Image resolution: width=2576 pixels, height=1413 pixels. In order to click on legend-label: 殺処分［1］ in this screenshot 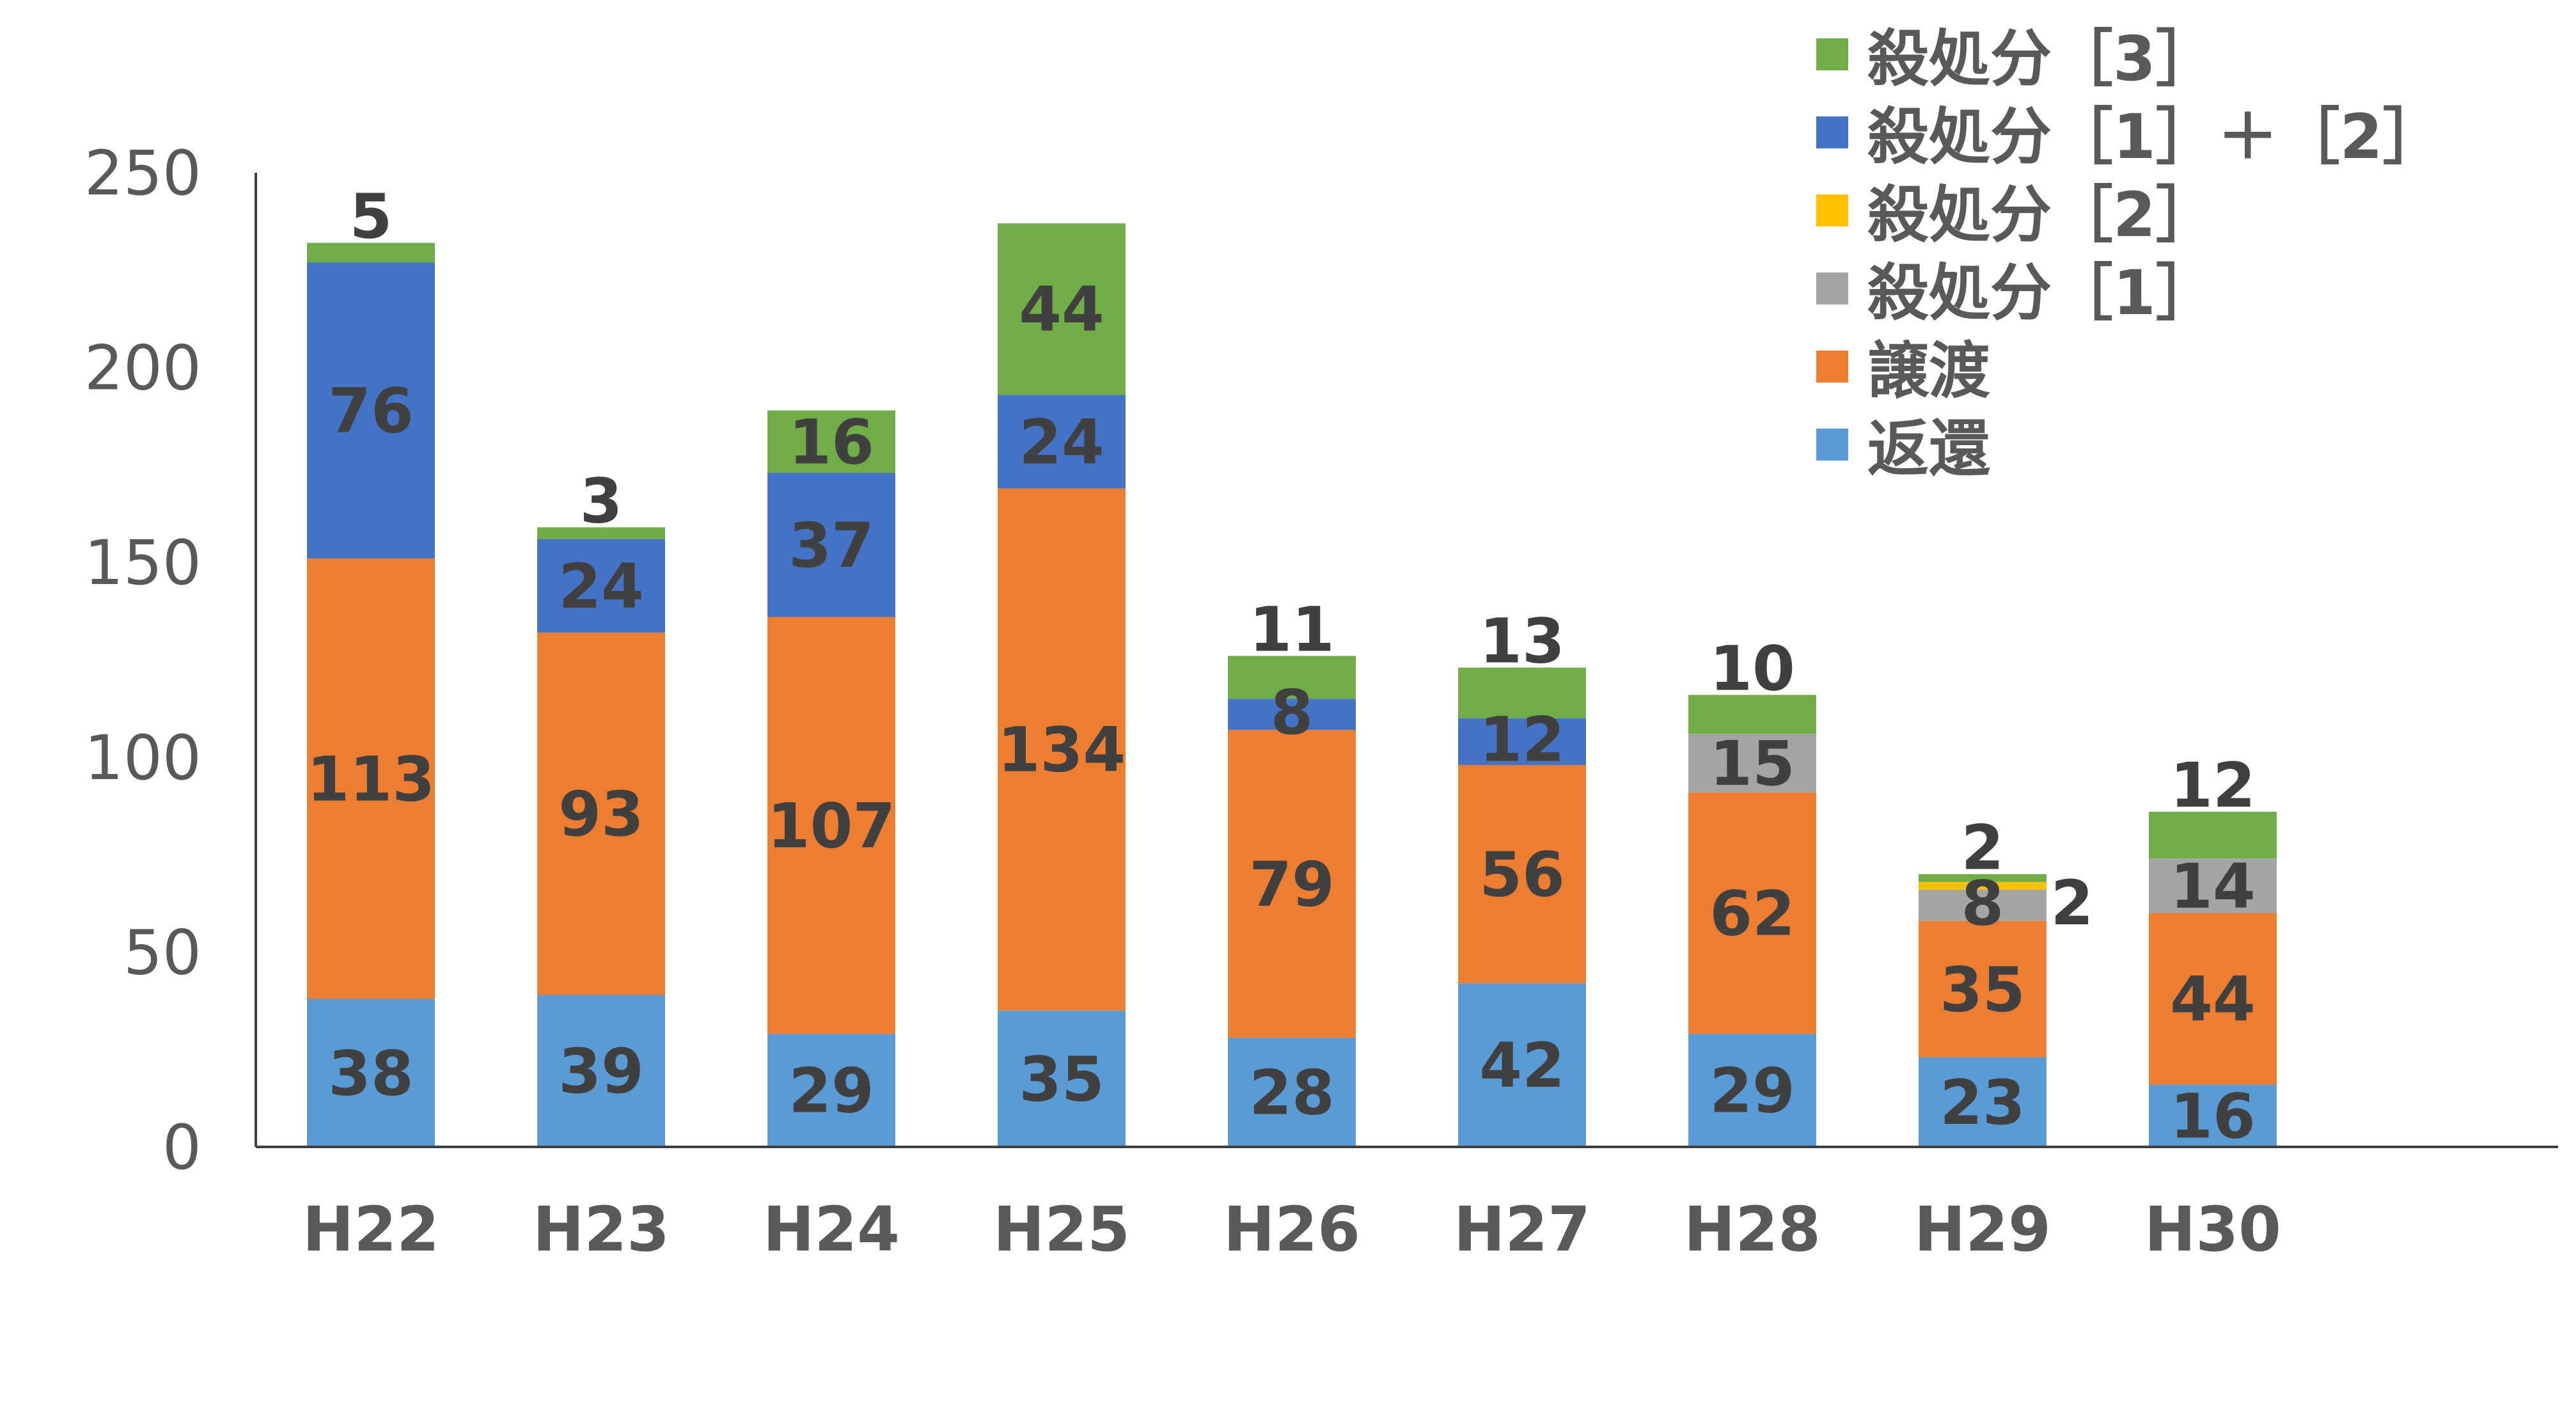, I will do `click(2042, 293)`.